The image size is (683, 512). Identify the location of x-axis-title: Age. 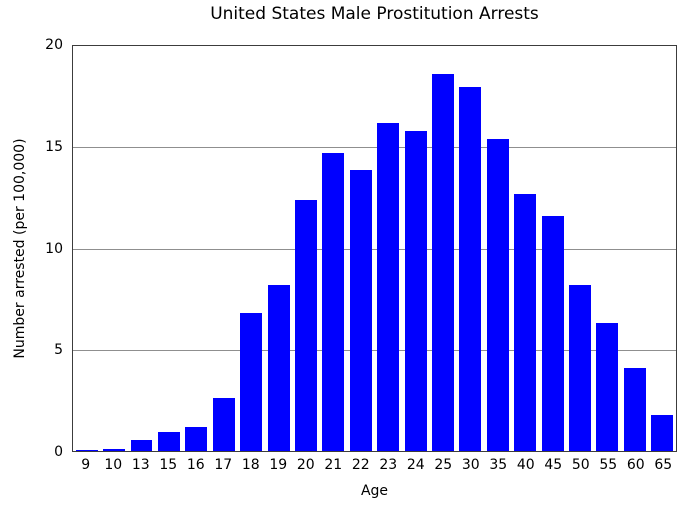
(374, 491).